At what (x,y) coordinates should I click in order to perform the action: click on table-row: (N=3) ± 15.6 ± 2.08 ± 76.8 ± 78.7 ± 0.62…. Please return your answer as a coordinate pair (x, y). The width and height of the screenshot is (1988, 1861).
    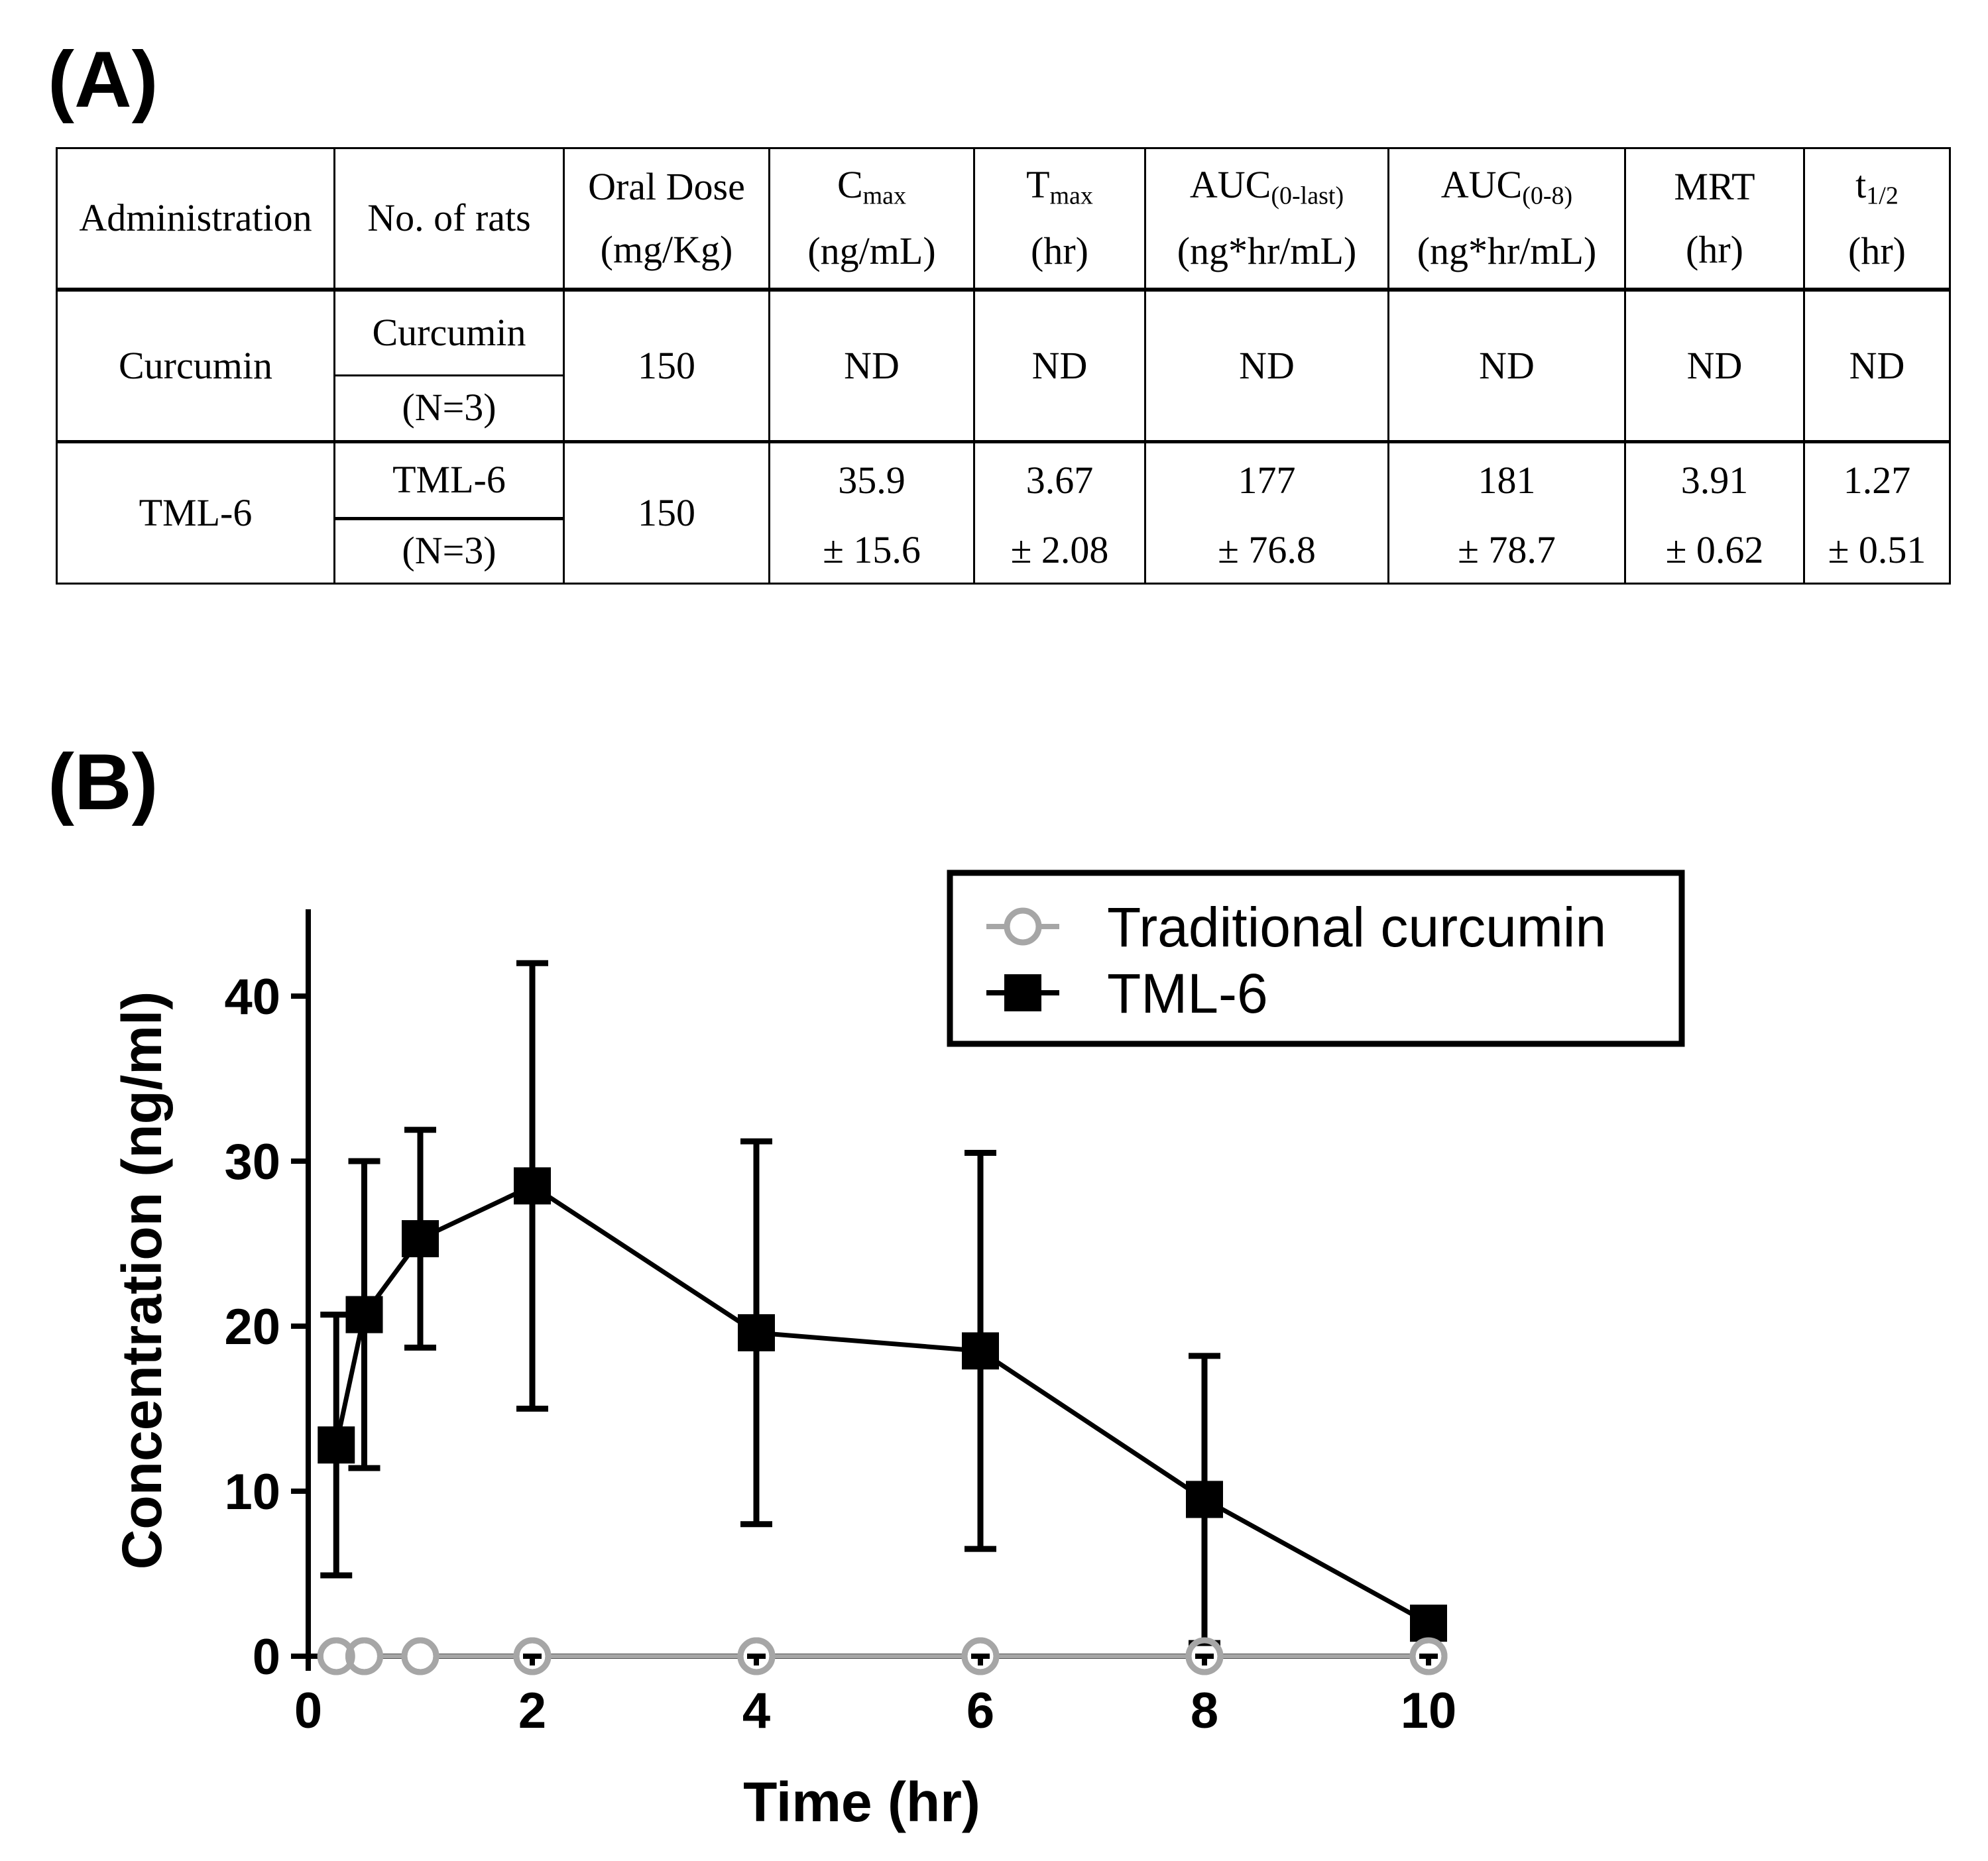
    Looking at the image, I should click on (1004, 551).